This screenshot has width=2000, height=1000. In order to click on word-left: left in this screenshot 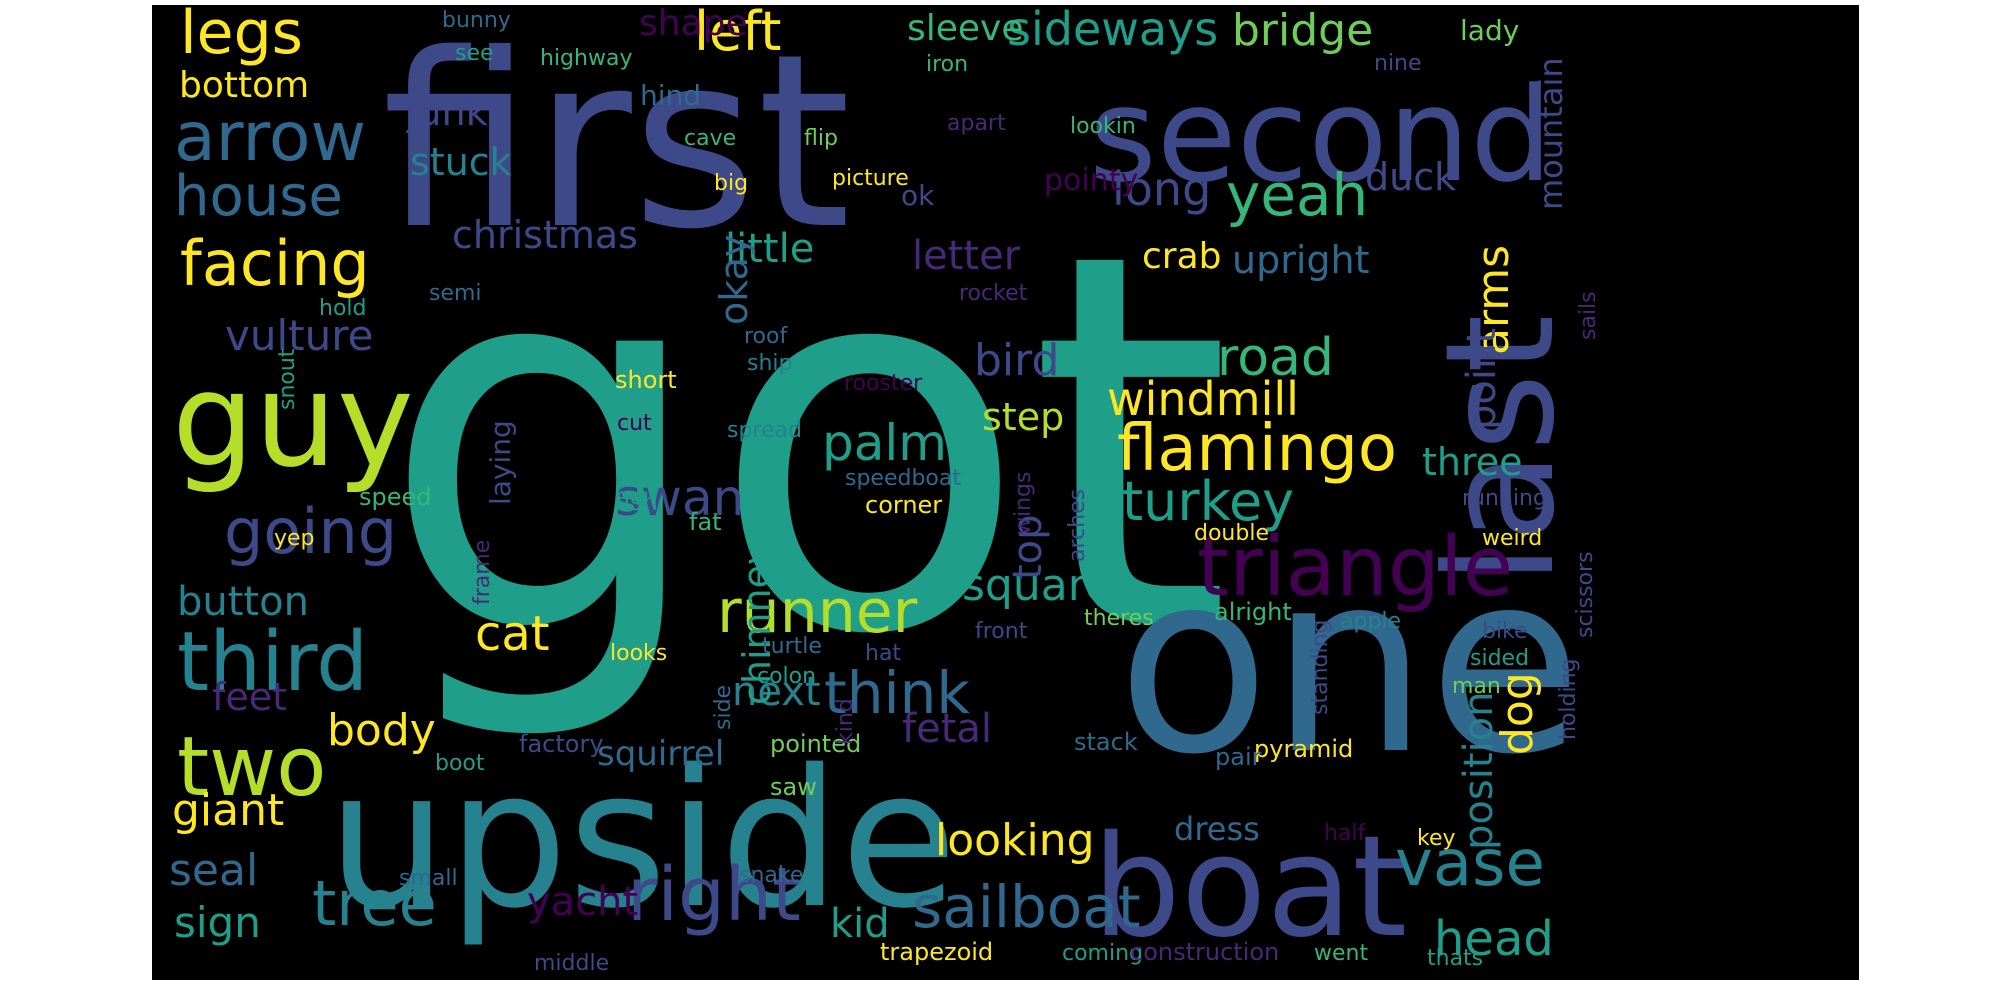, I will do `click(737, 34)`.